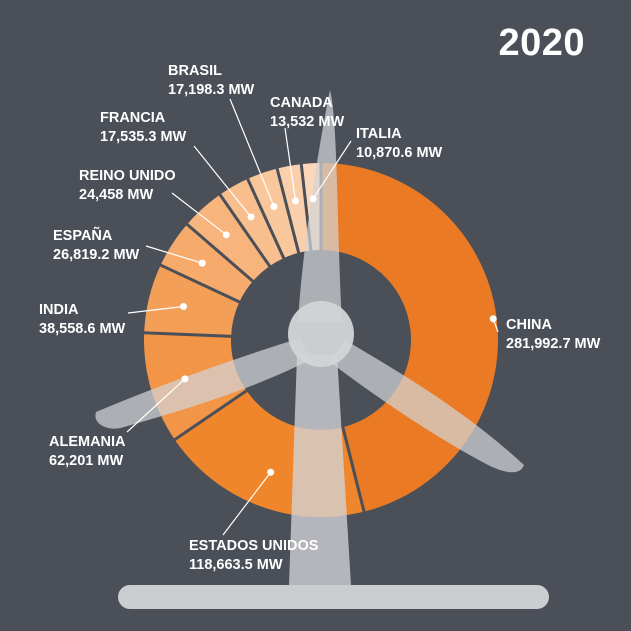 This screenshot has height=631, width=631. What do you see at coordinates (307, 122) in the screenshot?
I see `slice-label-value: 13,532 MW` at bounding box center [307, 122].